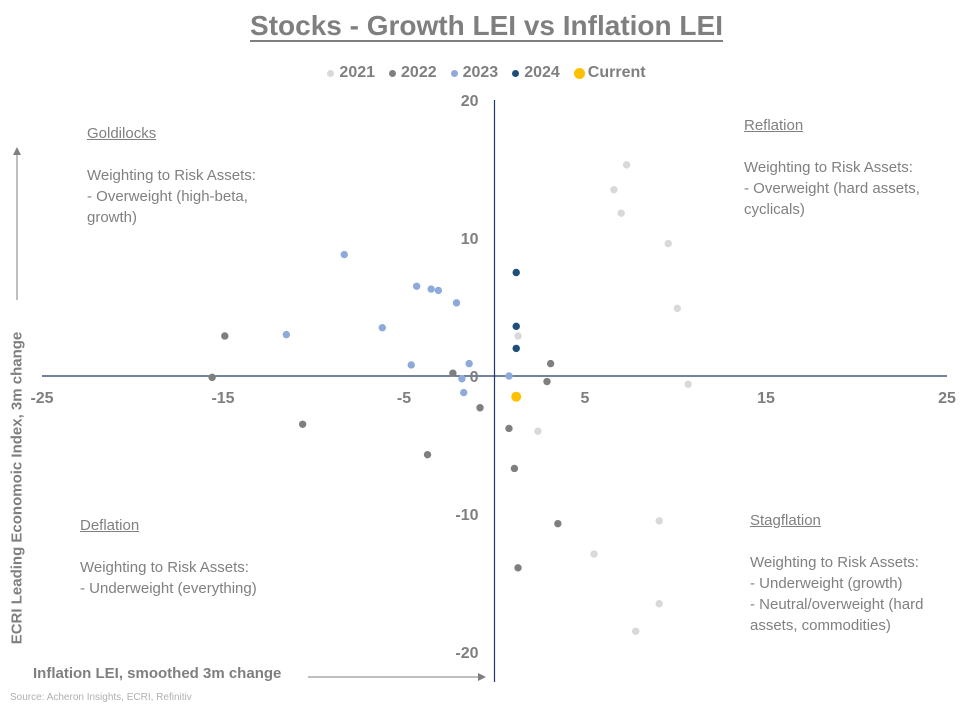 The height and width of the screenshot is (708, 973). What do you see at coordinates (837, 604) in the screenshot?
I see `annotation-line: - Neutral/overweight (hard` at bounding box center [837, 604].